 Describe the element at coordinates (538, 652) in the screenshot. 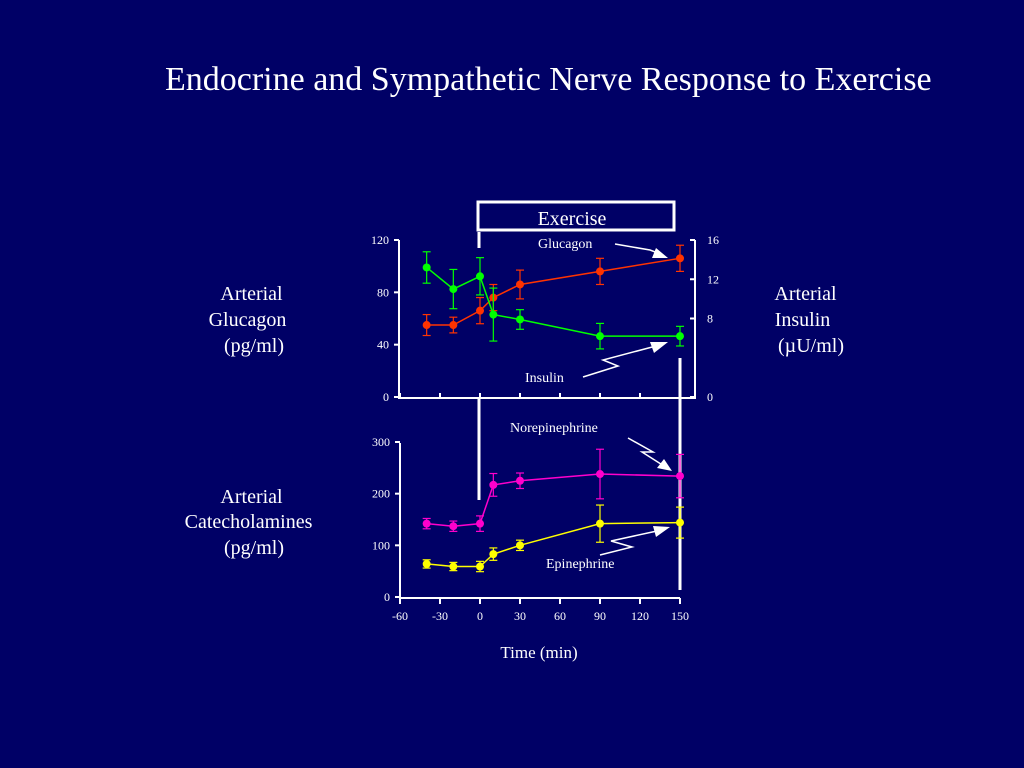

I see `x-axis-title: Time (min)` at that location.